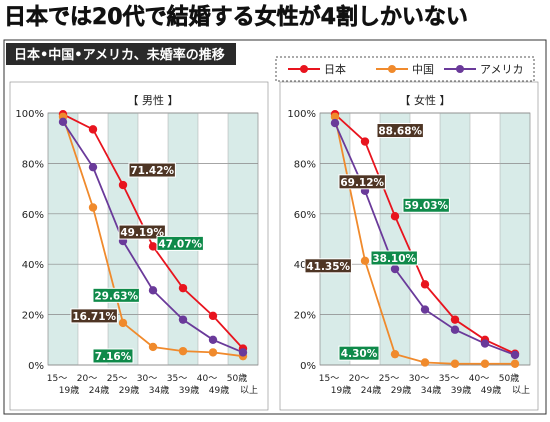 The width and height of the screenshot is (550, 422). What do you see at coordinates (305, 316) in the screenshot?
I see `y-tick-label: 20%` at bounding box center [305, 316].